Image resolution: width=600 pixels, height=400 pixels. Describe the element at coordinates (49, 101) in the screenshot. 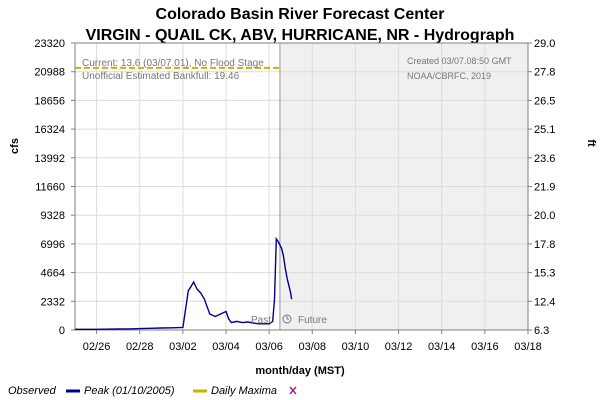

I see `y-tick-label: 18656` at that location.